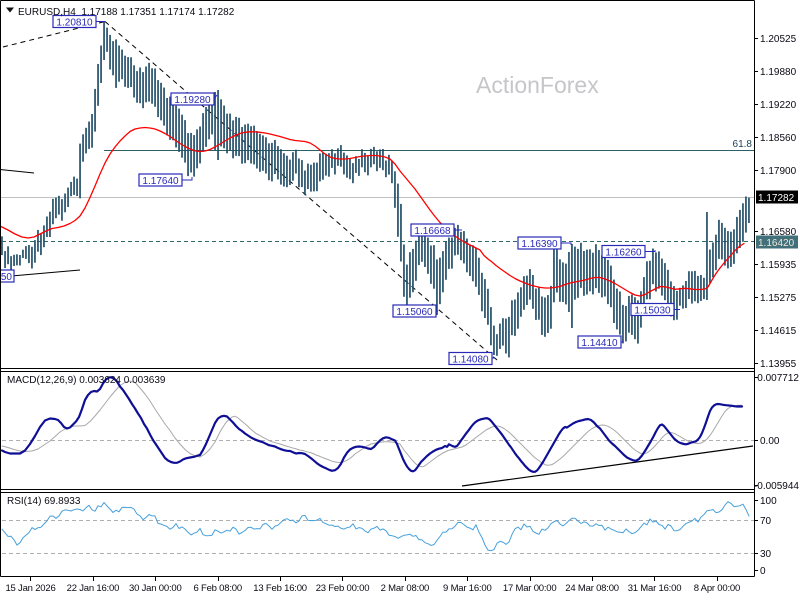  I want to click on svg-text: 1.15935, so click(778, 265).